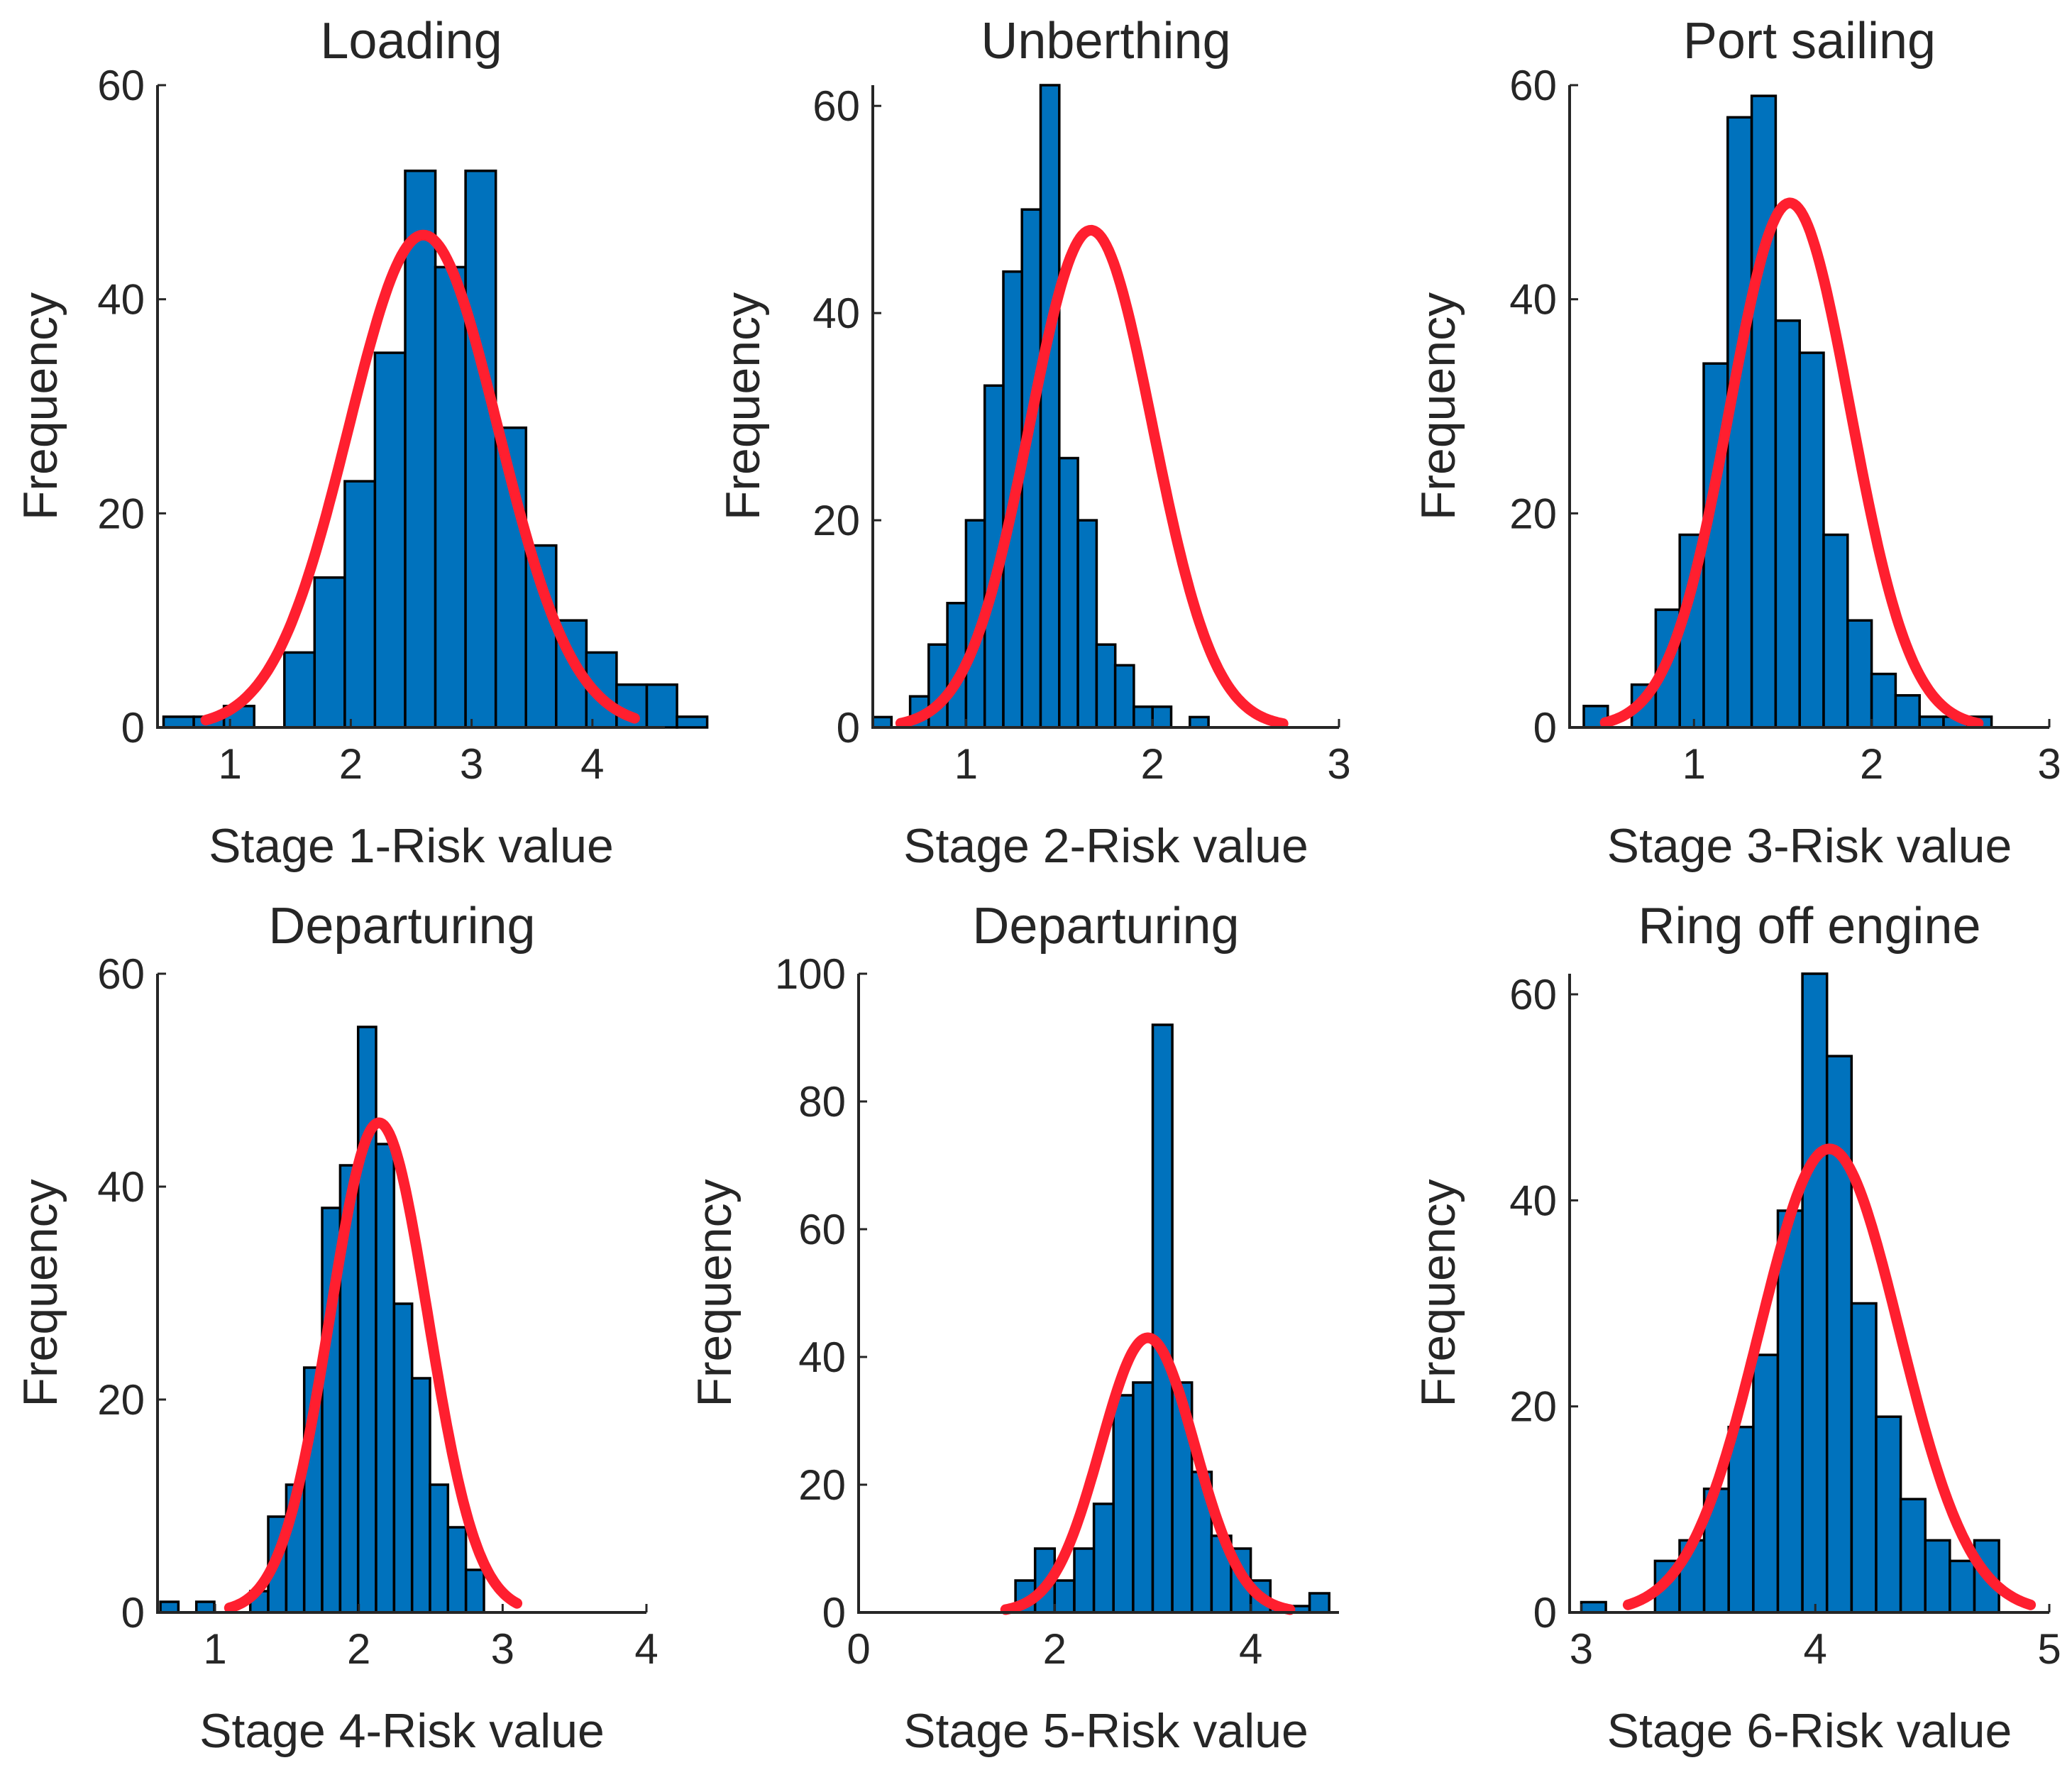 This screenshot has width=2072, height=1770. Describe the element at coordinates (411, 41) in the screenshot. I see `panel-title: Loading` at that location.